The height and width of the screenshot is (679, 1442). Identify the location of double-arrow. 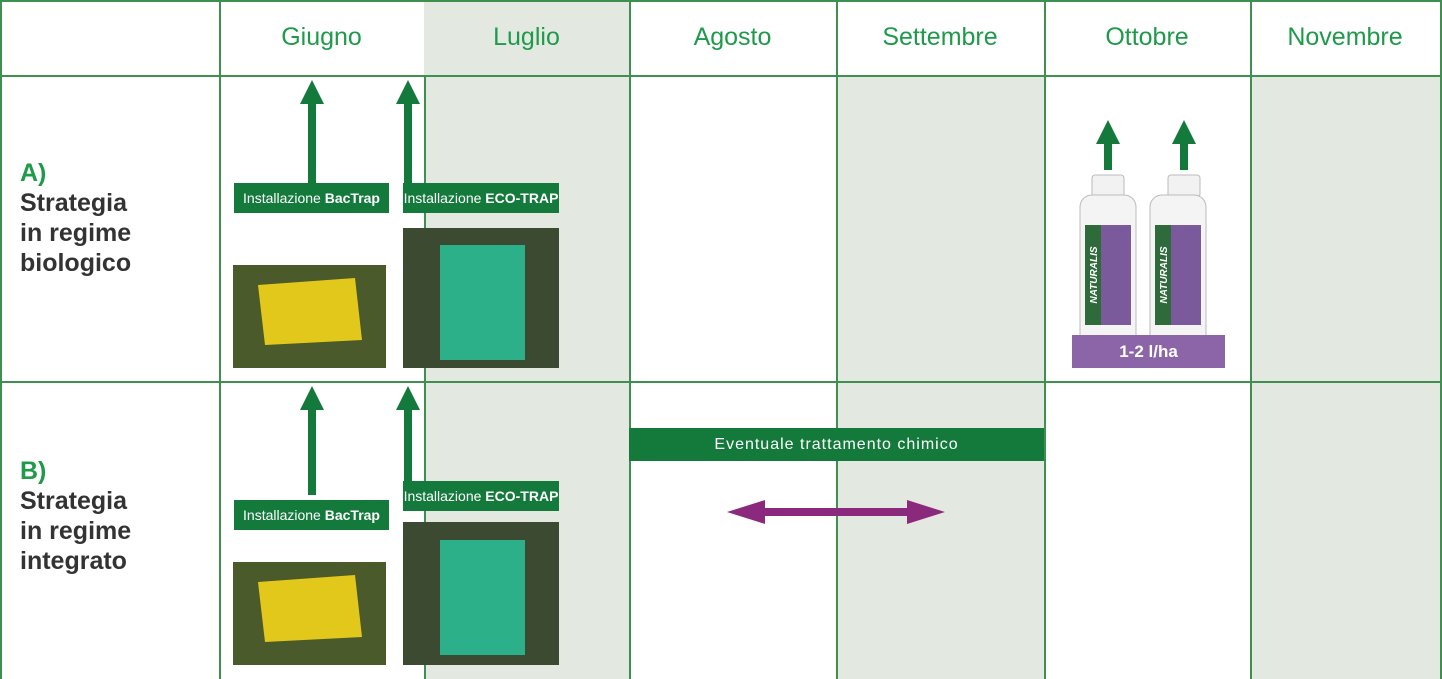
(836, 512).